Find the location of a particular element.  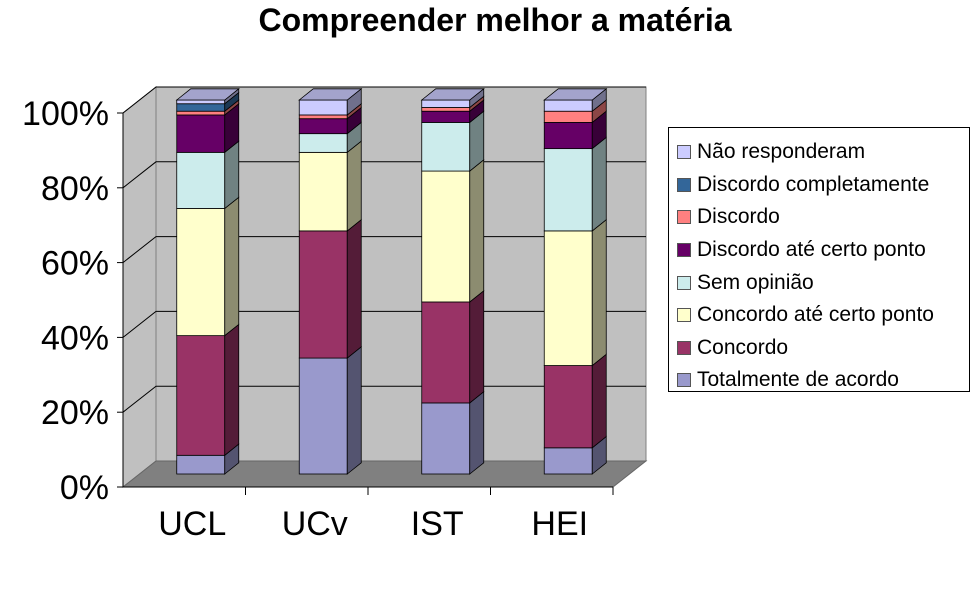

legend-item: Concordo até certo ponto is located at coordinates (819, 315).